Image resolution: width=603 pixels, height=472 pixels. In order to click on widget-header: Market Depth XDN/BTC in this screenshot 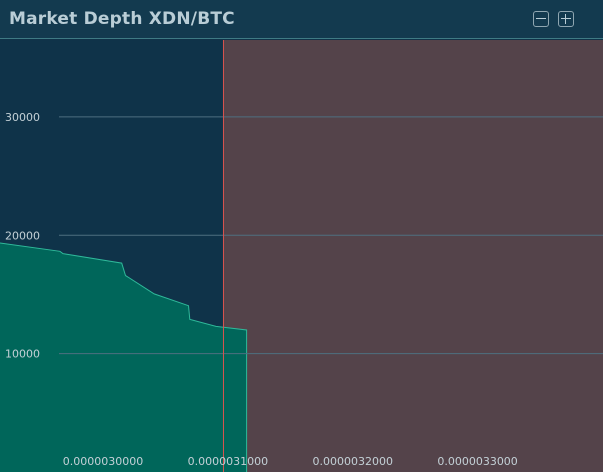, I will do `click(301, 19)`.